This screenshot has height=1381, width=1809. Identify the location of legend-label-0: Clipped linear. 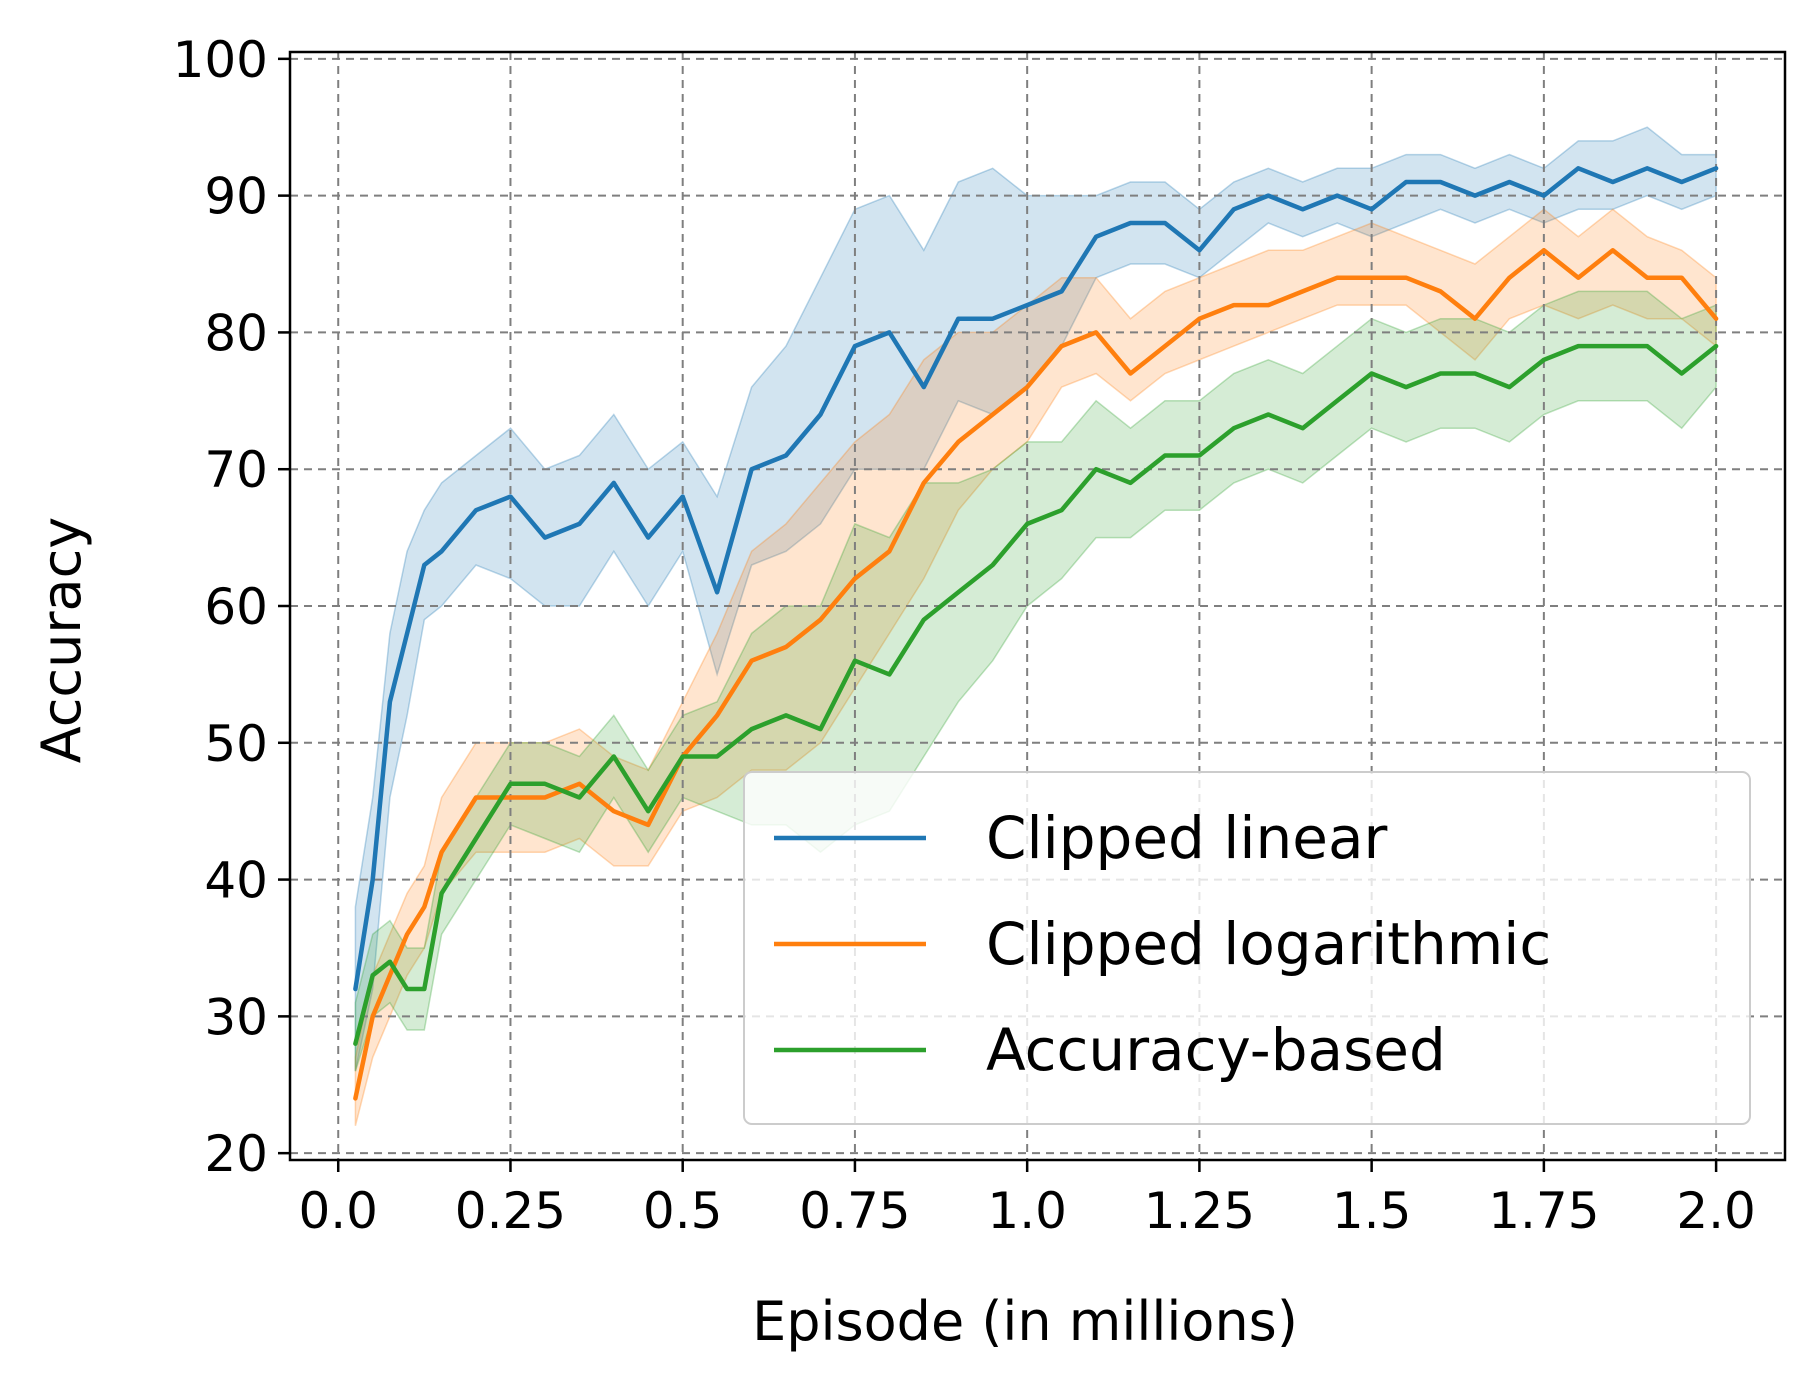
(1187, 838).